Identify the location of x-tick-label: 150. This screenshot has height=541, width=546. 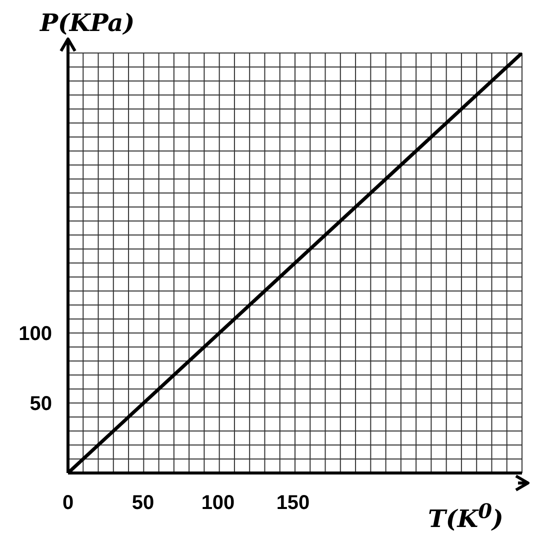
(293, 503).